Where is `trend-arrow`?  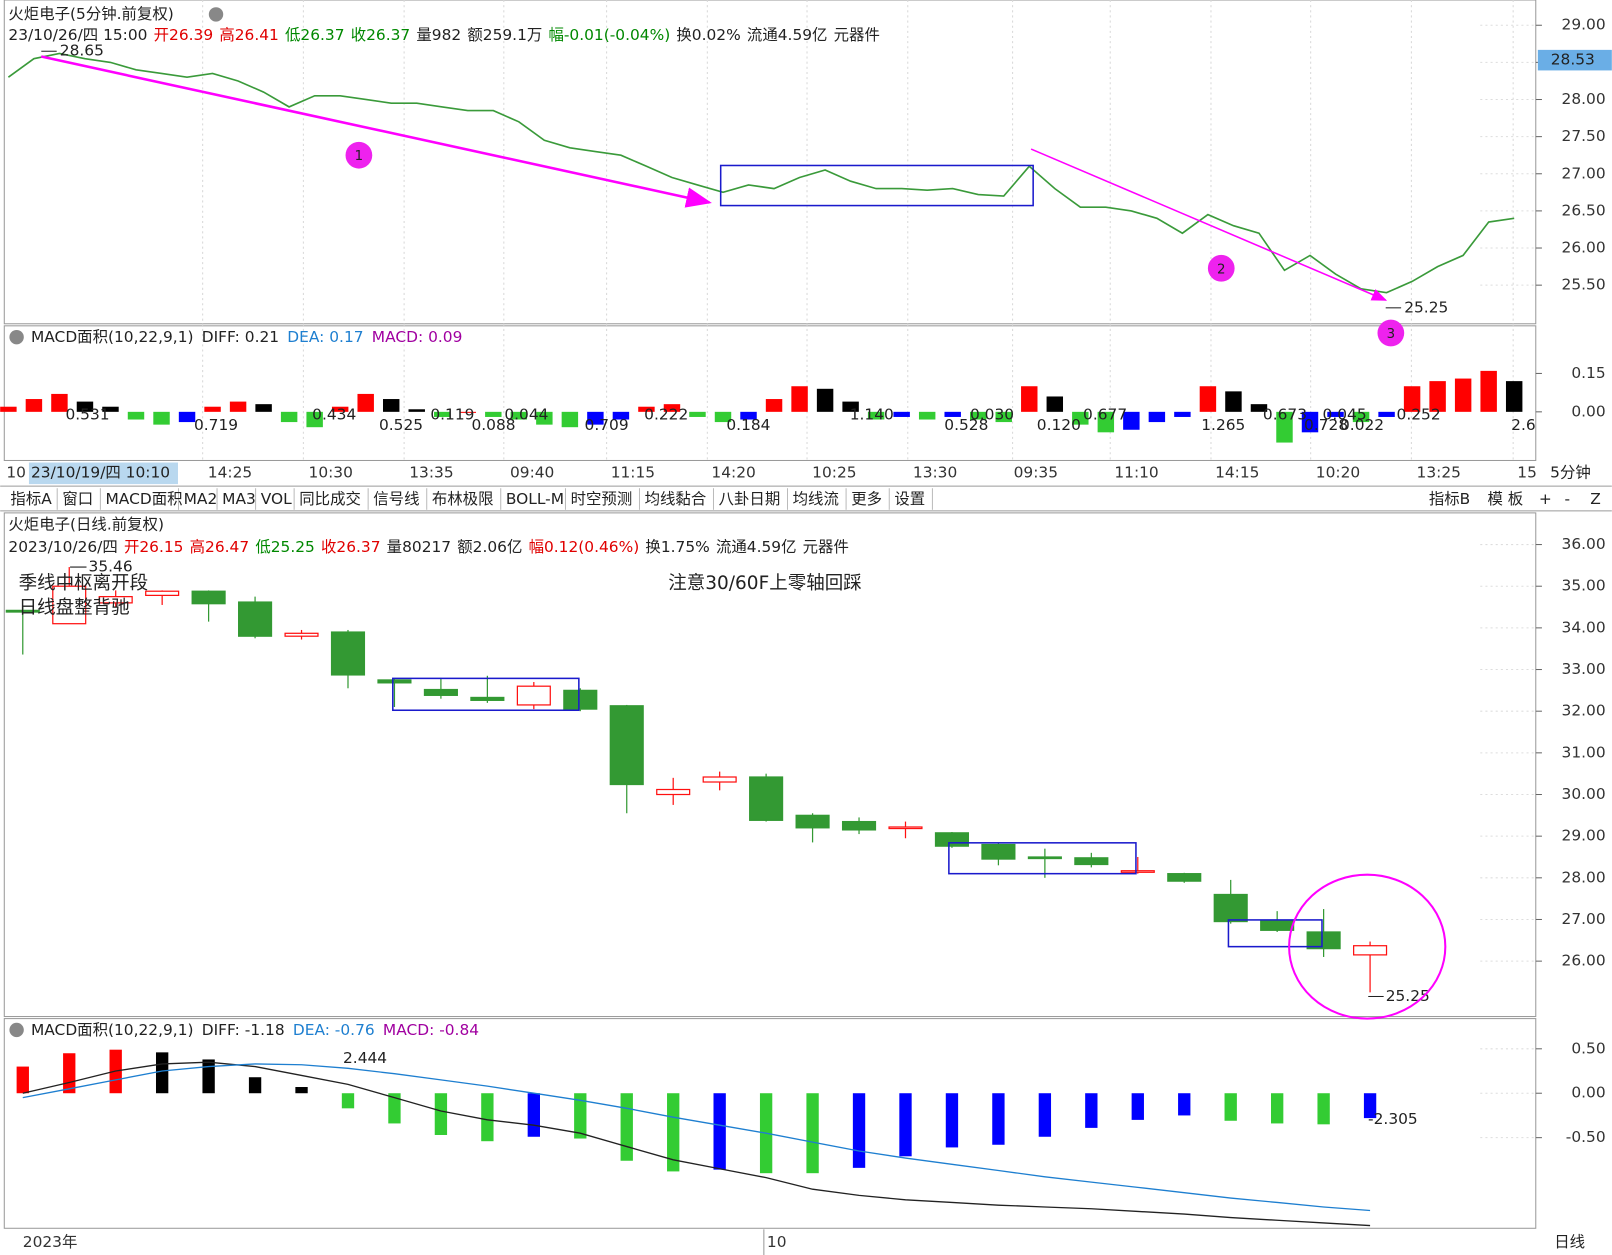
trend-arrow is located at coordinates (1209, 224).